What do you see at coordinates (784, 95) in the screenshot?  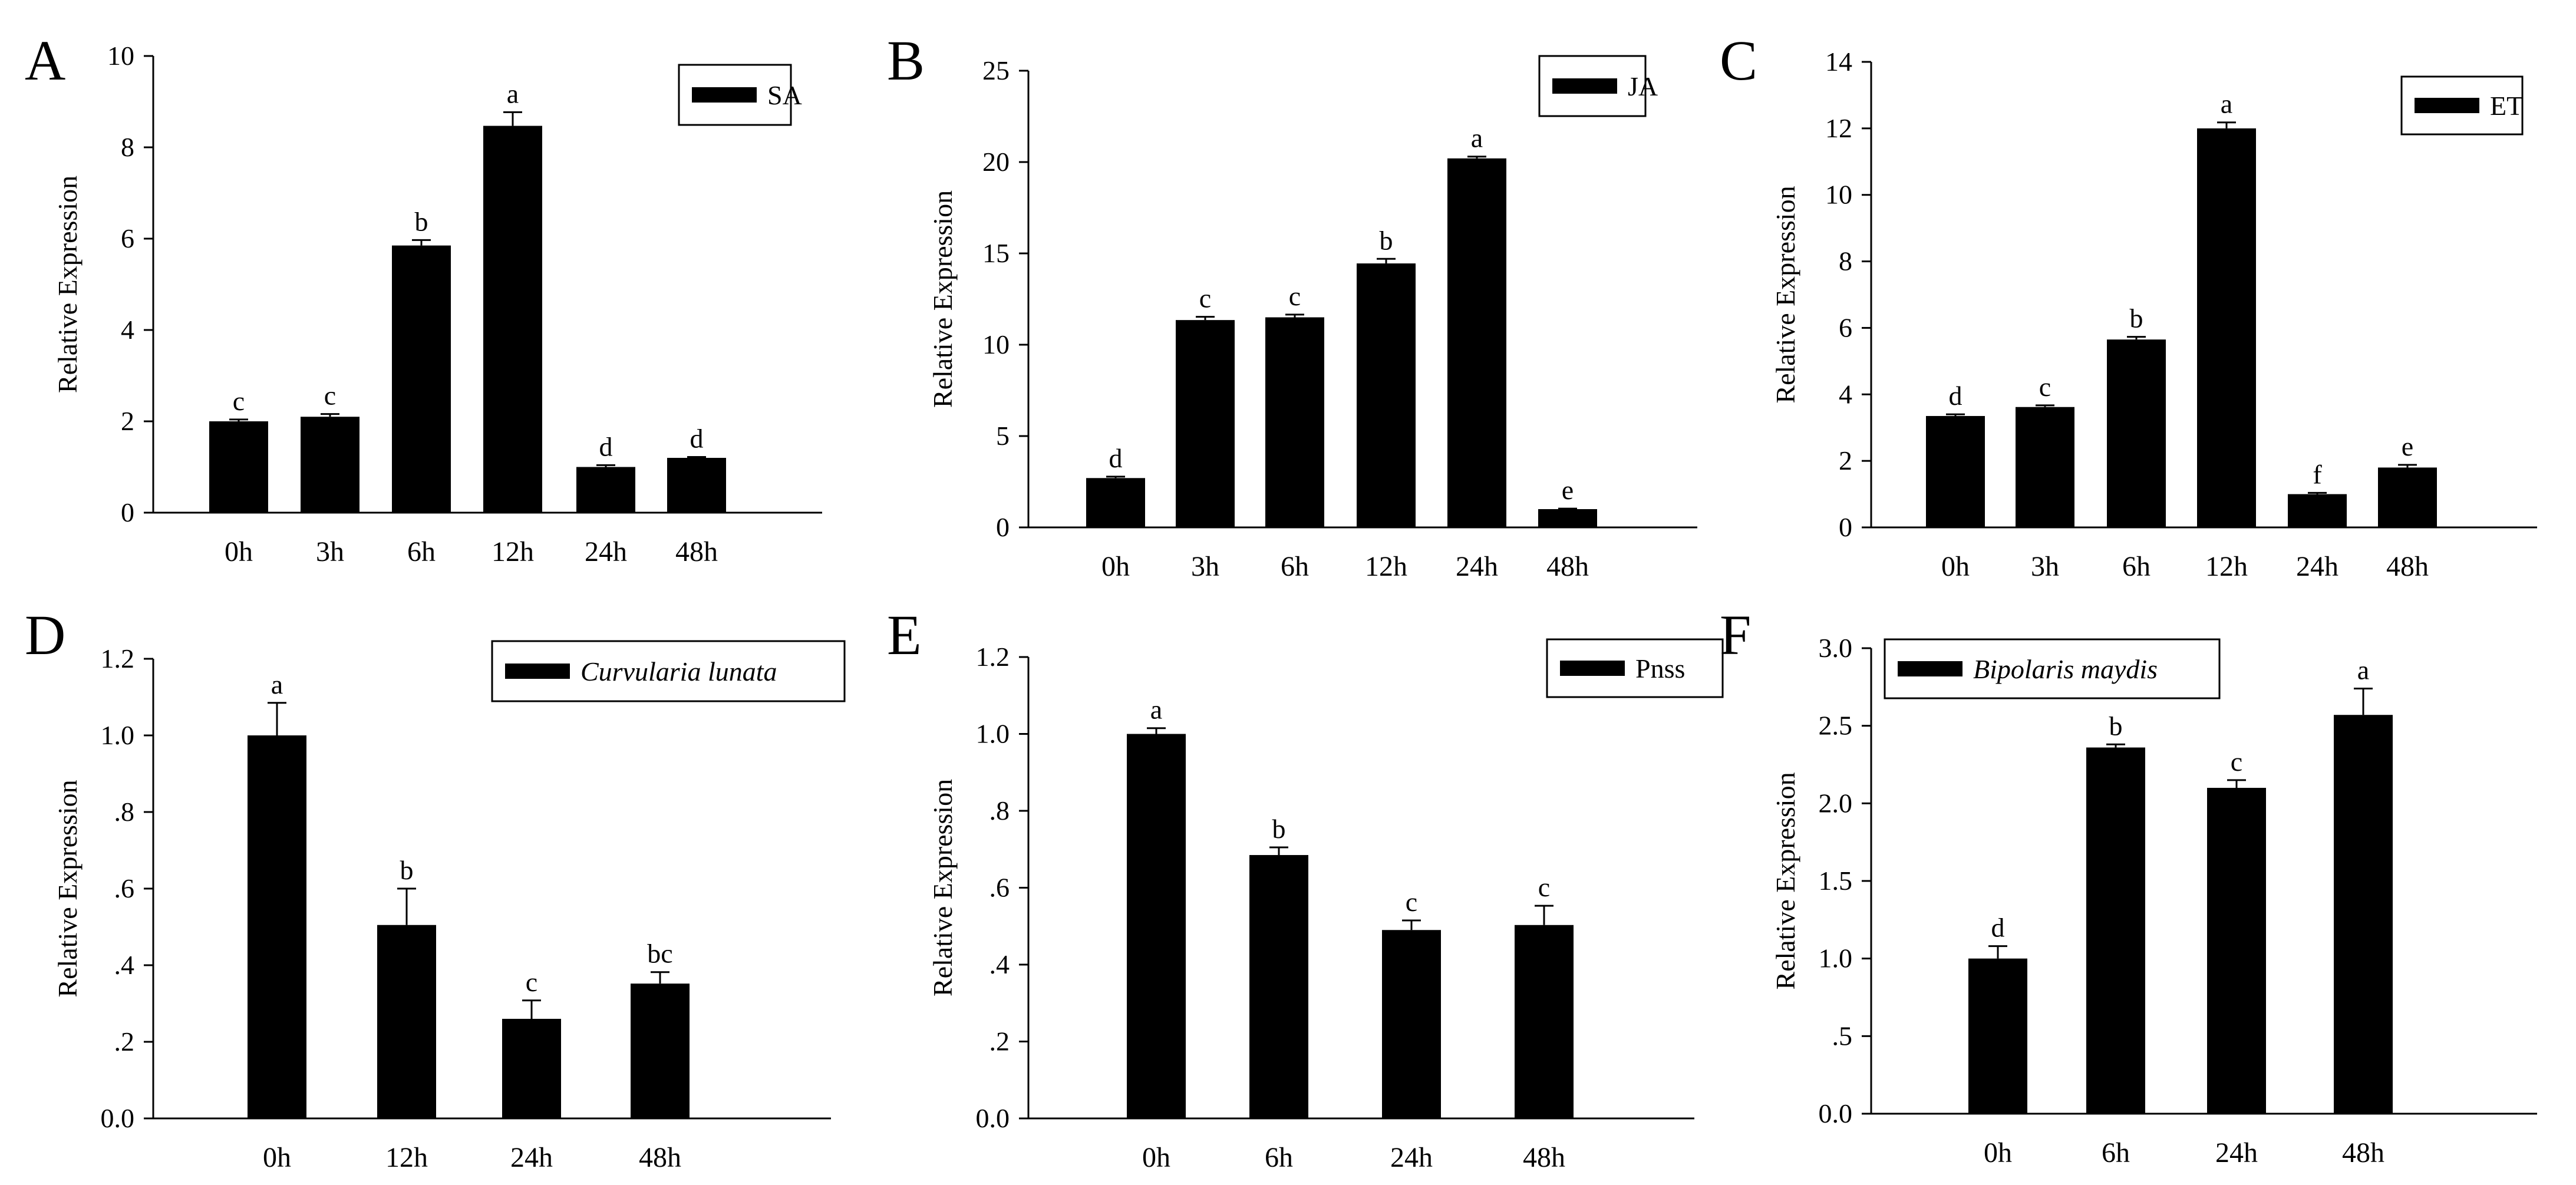 I see `legend-label: SA` at bounding box center [784, 95].